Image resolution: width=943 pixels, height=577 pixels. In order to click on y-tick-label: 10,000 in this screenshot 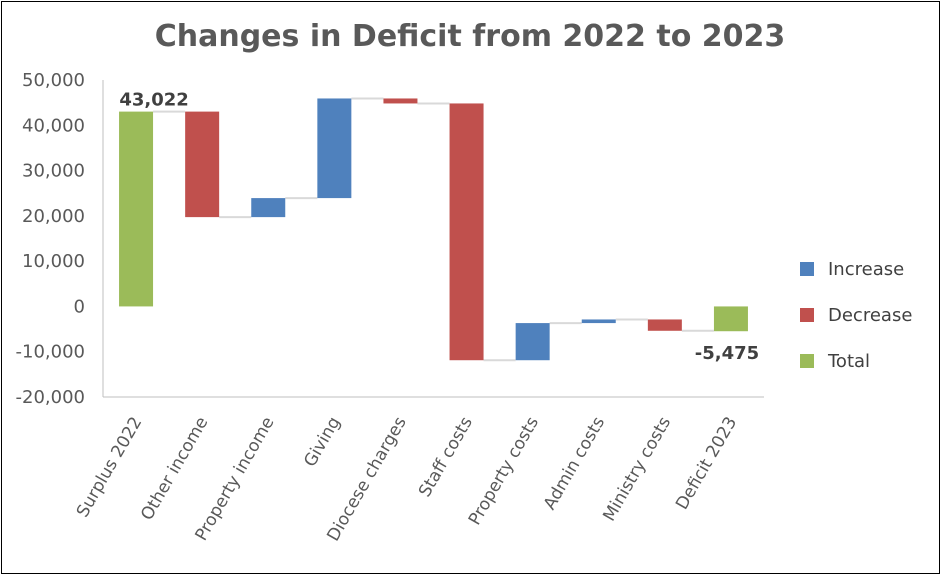, I will do `click(53, 261)`.